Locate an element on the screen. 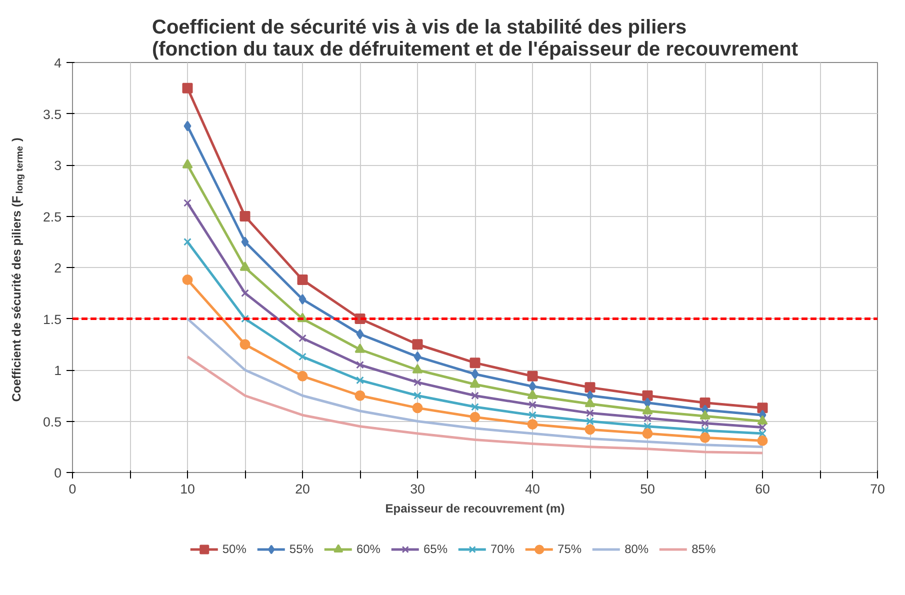  legend-label: 55% is located at coordinates (301, 549).